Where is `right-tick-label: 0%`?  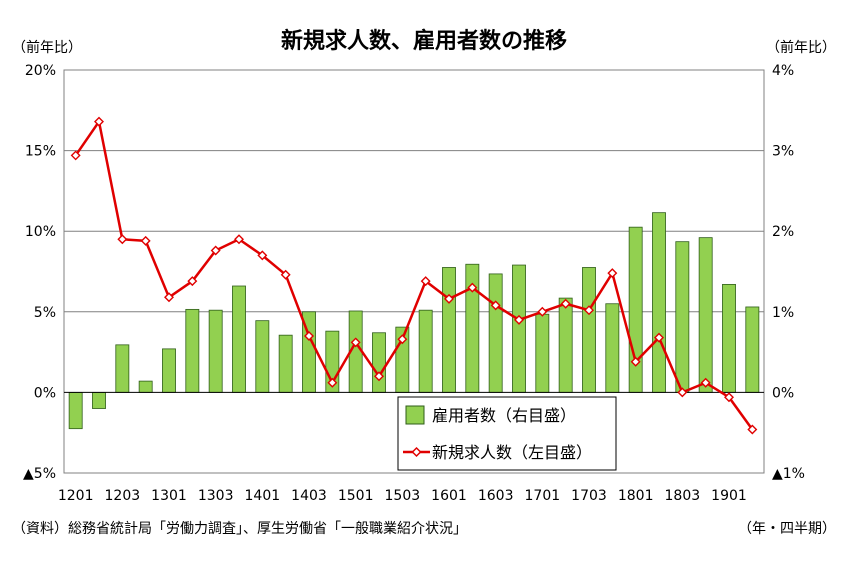
right-tick-label: 0% is located at coordinates (783, 393).